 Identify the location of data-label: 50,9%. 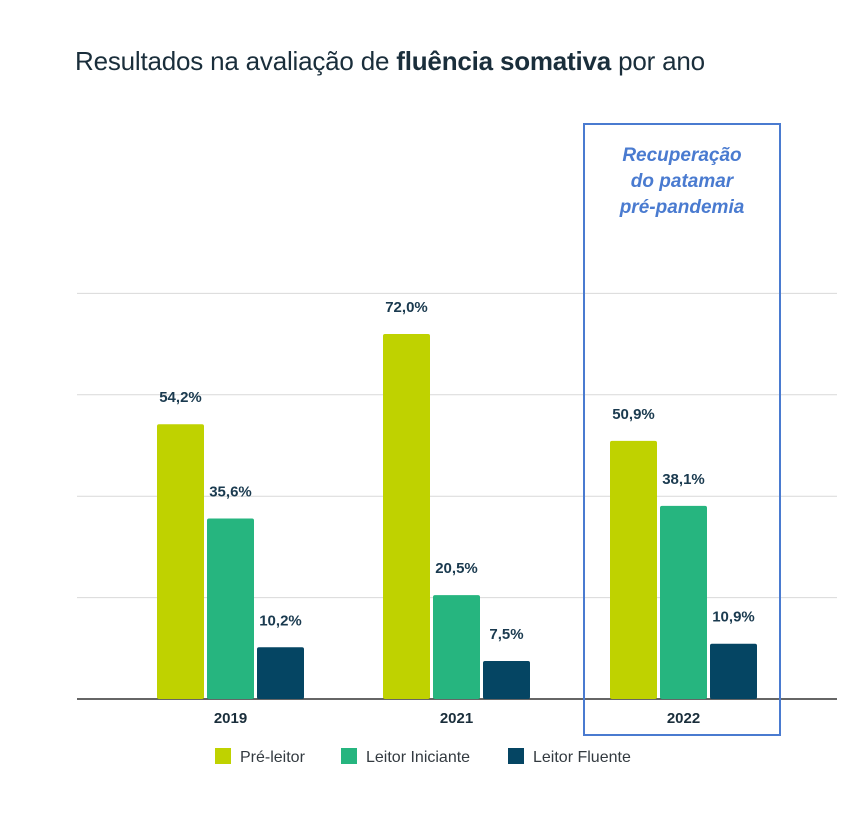
(633, 414).